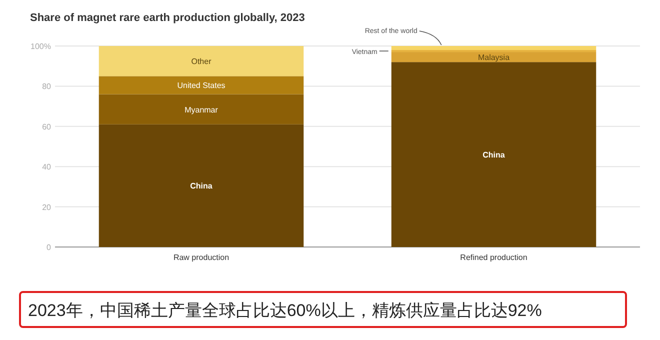 The image size is (660, 340). I want to click on chart-title: Share of magnet rare earth production globally, 2023, so click(167, 18).